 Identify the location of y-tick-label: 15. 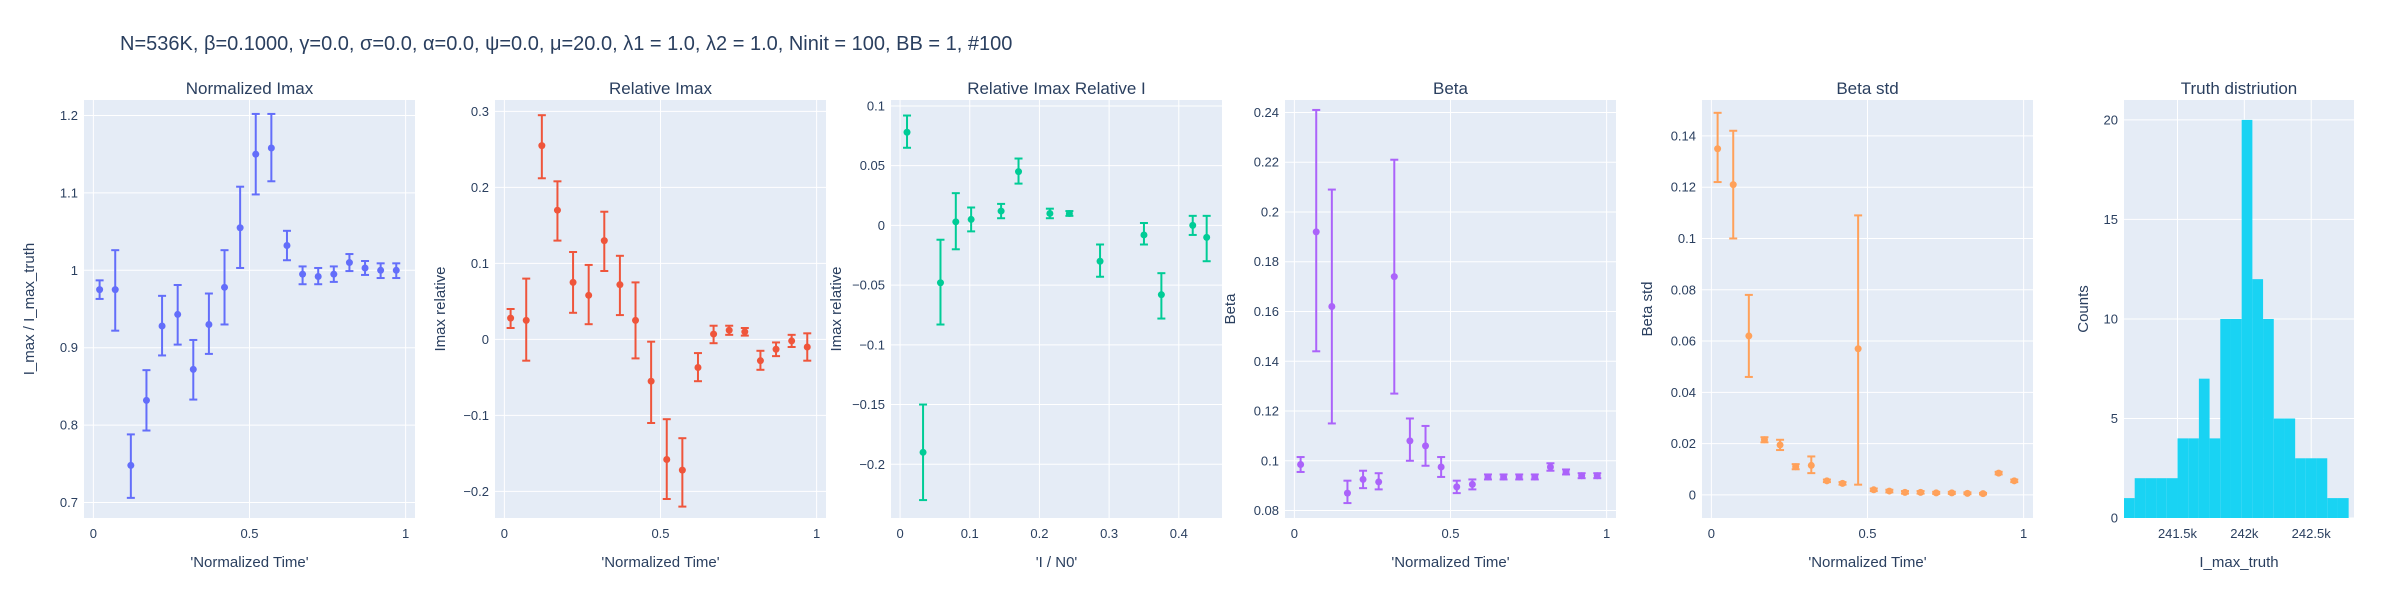
(2111, 219).